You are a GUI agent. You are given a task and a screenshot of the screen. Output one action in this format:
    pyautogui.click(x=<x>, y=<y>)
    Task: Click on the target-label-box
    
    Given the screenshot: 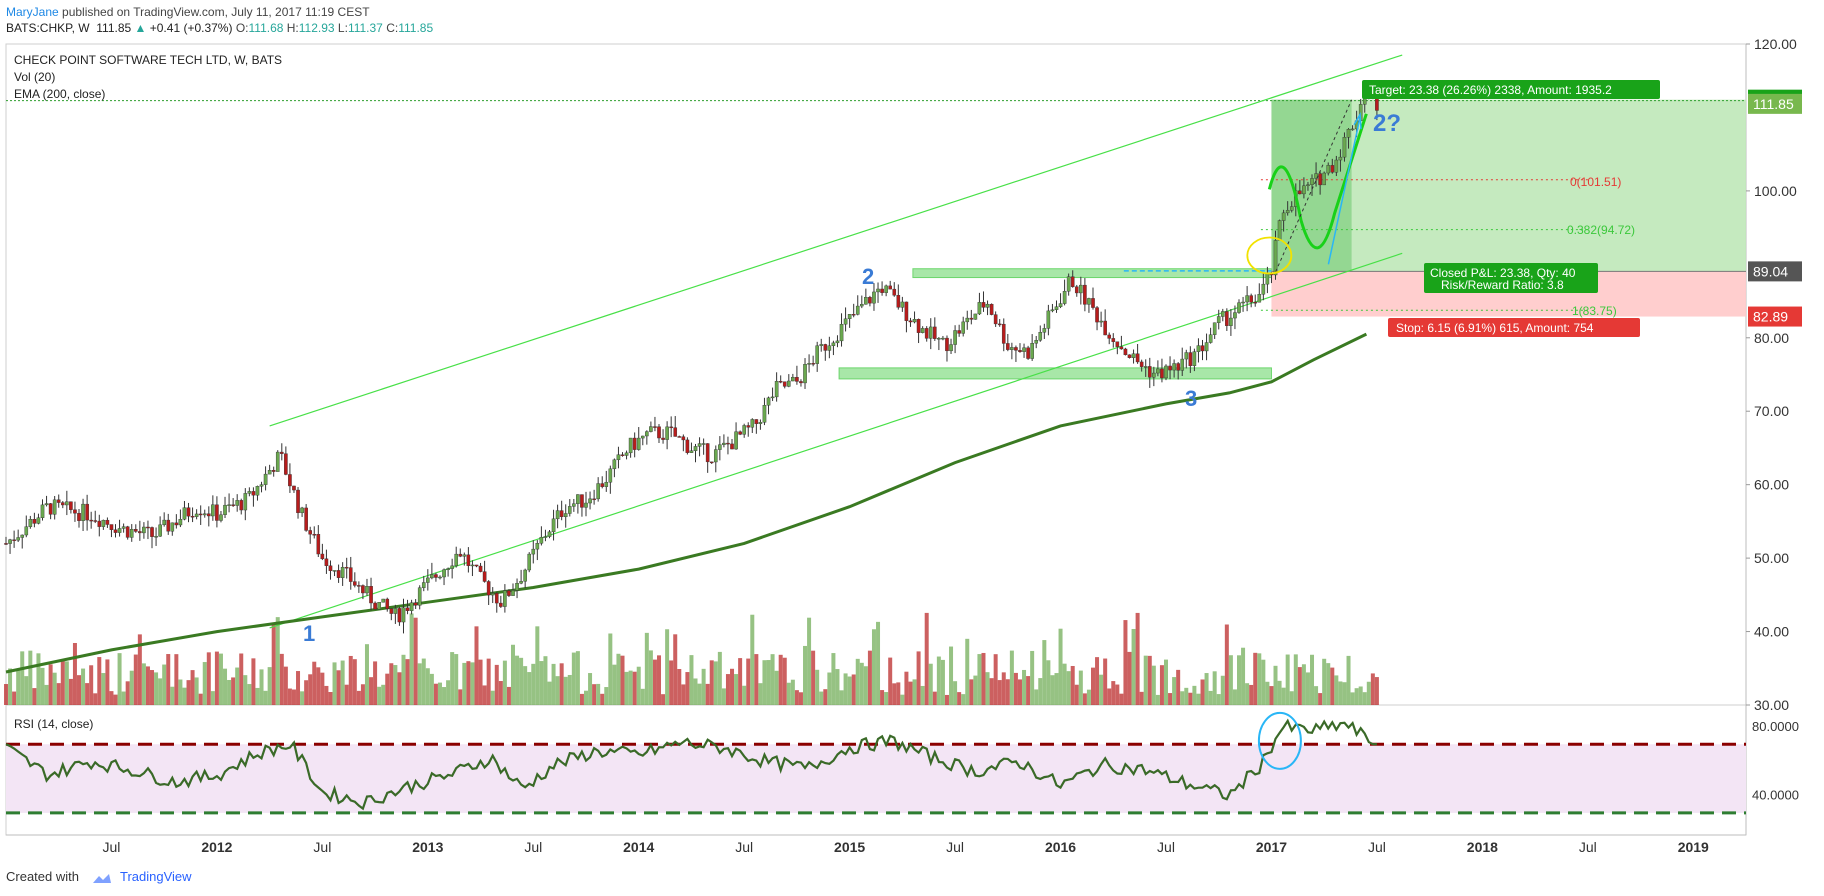 What is the action you would take?
    pyautogui.click(x=1511, y=89)
    